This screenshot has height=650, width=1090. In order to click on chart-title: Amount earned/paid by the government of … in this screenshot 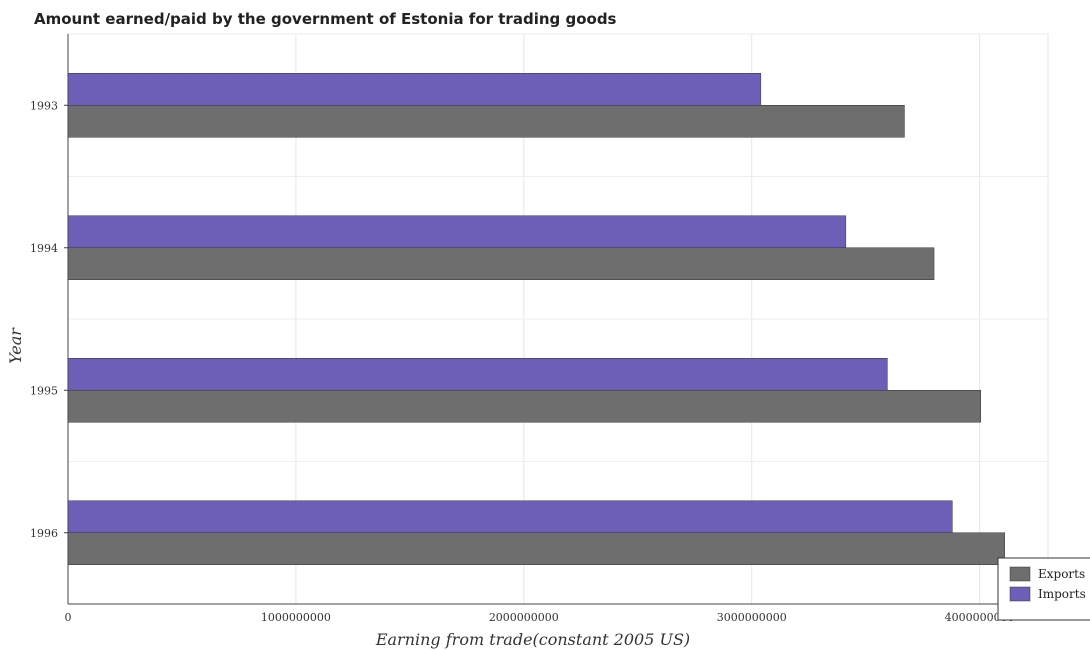, I will do `click(325, 19)`.